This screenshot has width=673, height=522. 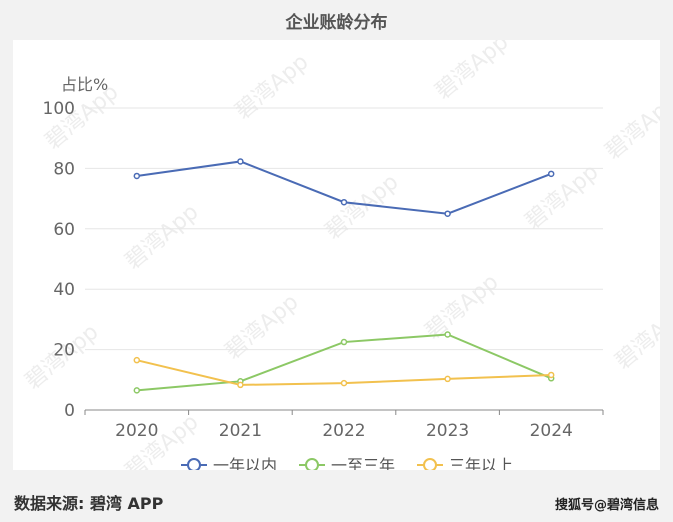 I want to click on credit-label: 搜狐号@碧湾信息, so click(x=606, y=505).